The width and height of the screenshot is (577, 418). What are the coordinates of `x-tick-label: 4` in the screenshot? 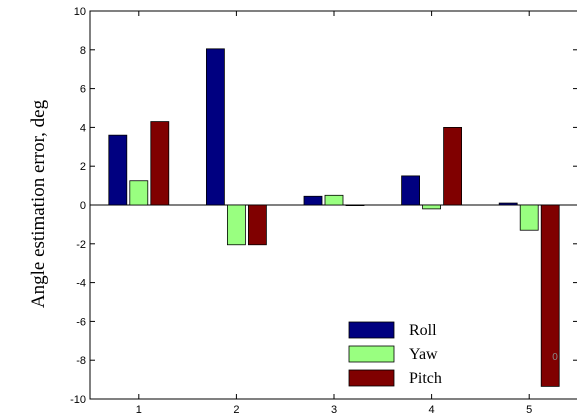 It's located at (432, 410).